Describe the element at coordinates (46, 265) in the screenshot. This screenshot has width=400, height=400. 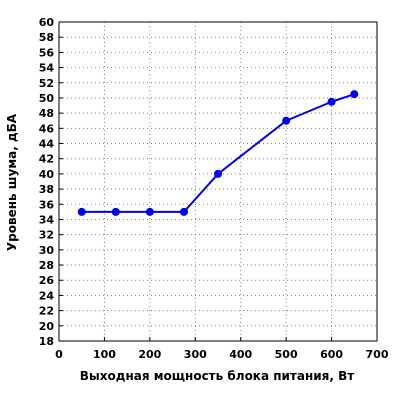
I see `y-tick-label: 28` at that location.